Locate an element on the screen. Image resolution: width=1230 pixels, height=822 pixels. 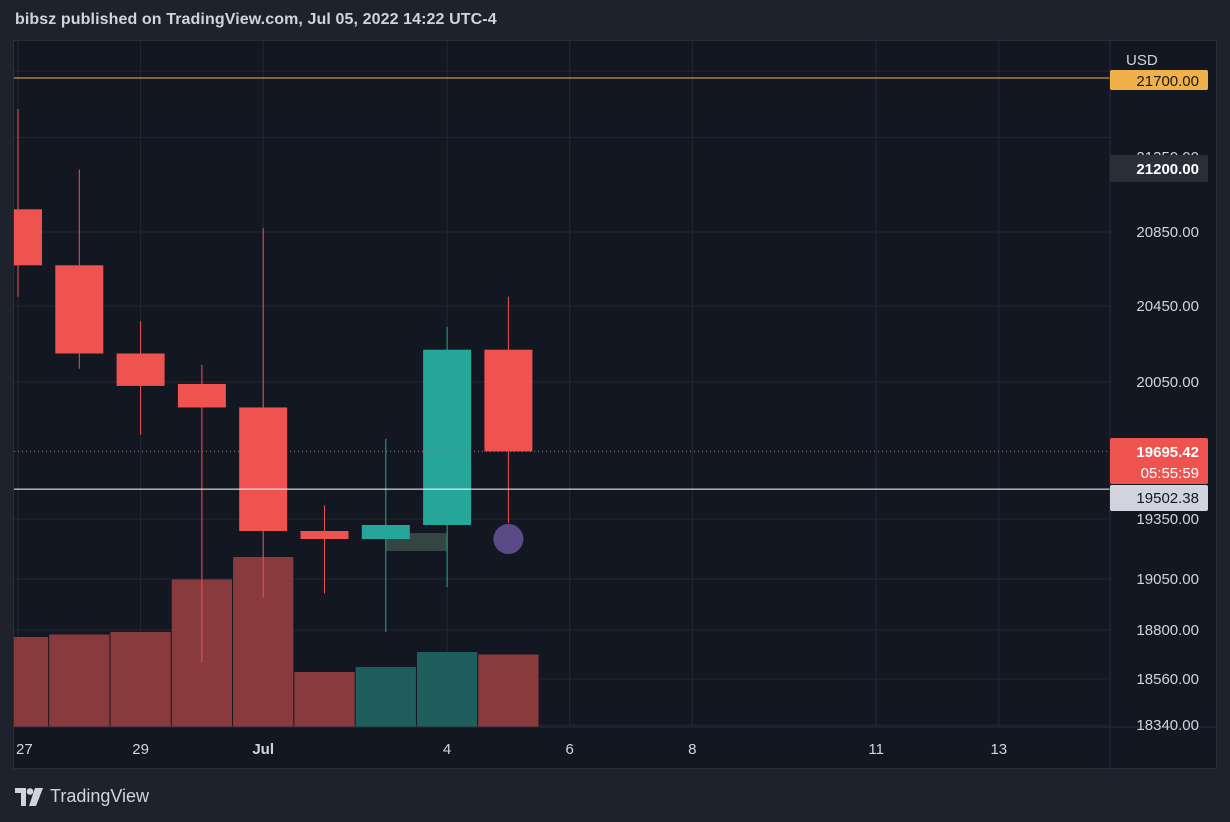
tradingview-logo-icon is located at coordinates (29, 796).